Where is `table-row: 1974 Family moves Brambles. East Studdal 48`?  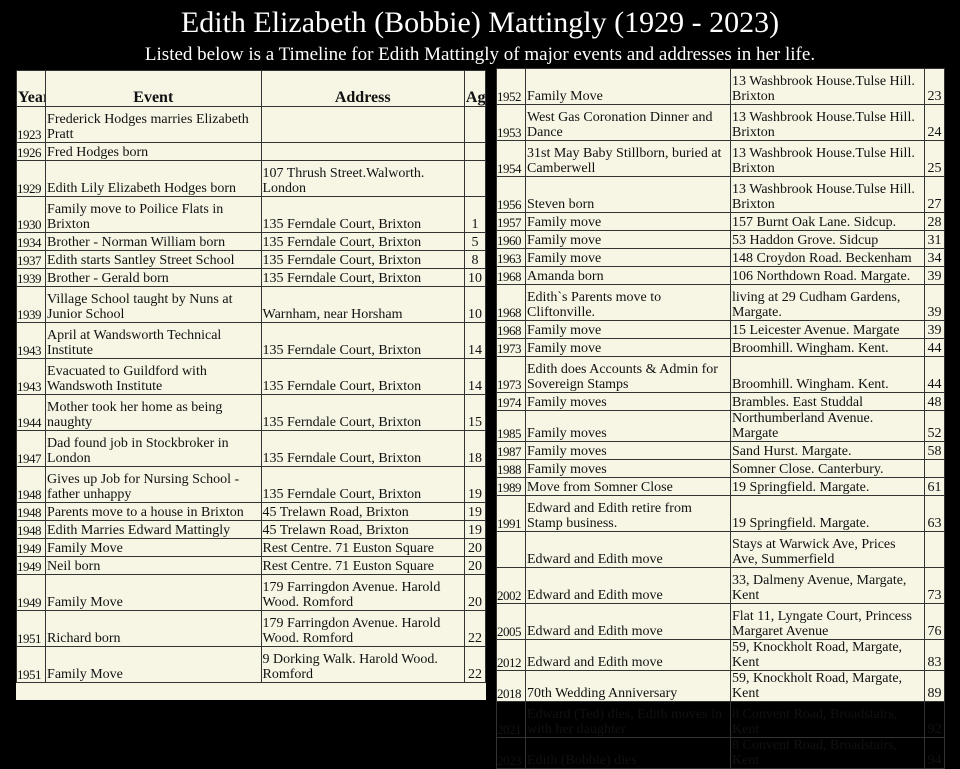
table-row: 1974 Family moves Brambles. East Studdal 48 is located at coordinates (720, 401).